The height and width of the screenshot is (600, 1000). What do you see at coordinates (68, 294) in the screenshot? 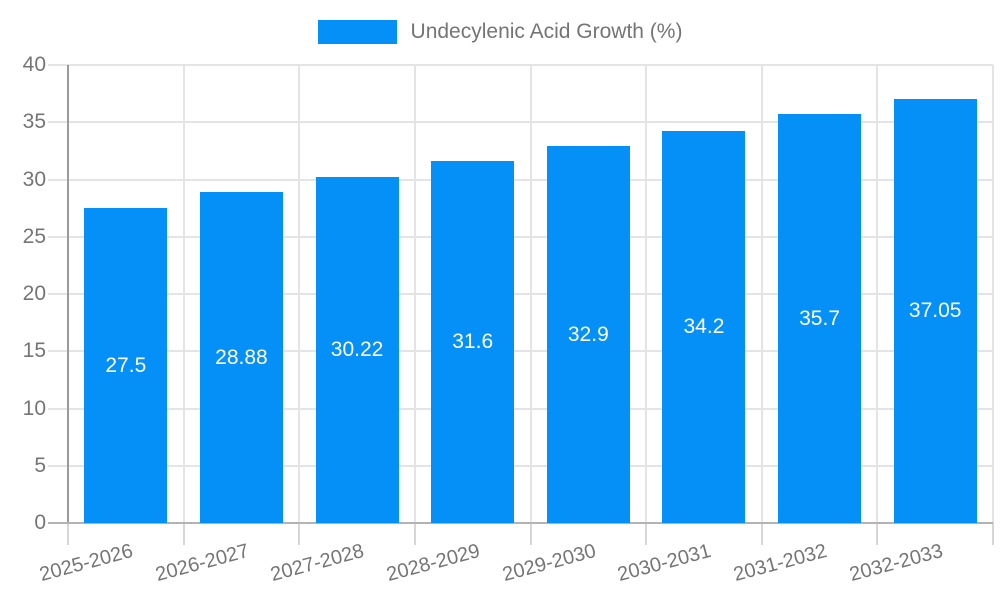
I see `y-axis-line` at bounding box center [68, 294].